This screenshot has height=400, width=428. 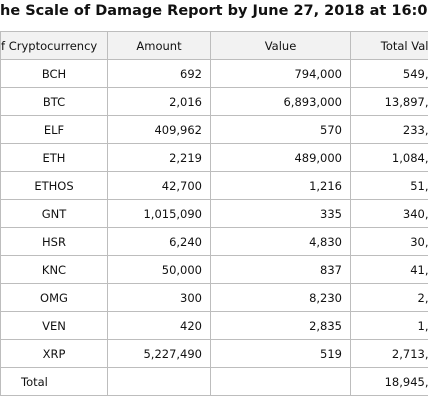 What do you see at coordinates (389, 269) in the screenshot?
I see `table-cell: 41,` at bounding box center [389, 269].